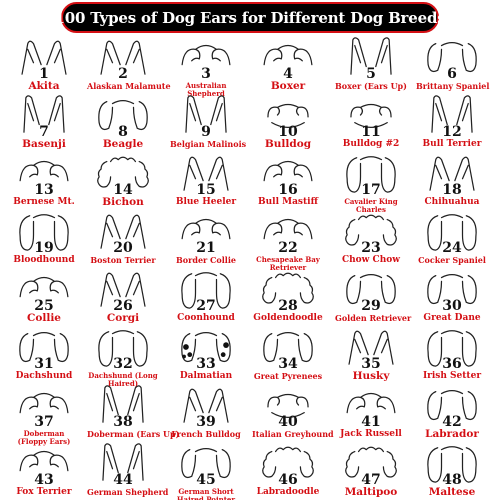 The width and height of the screenshot is (500, 500). I want to click on breed-number: 8, so click(123, 132).